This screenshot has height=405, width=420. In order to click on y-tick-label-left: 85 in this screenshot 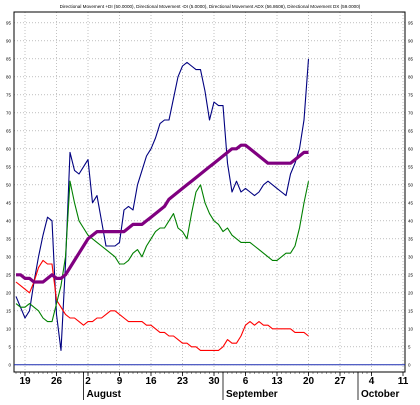, I will do `click(9, 58)`.